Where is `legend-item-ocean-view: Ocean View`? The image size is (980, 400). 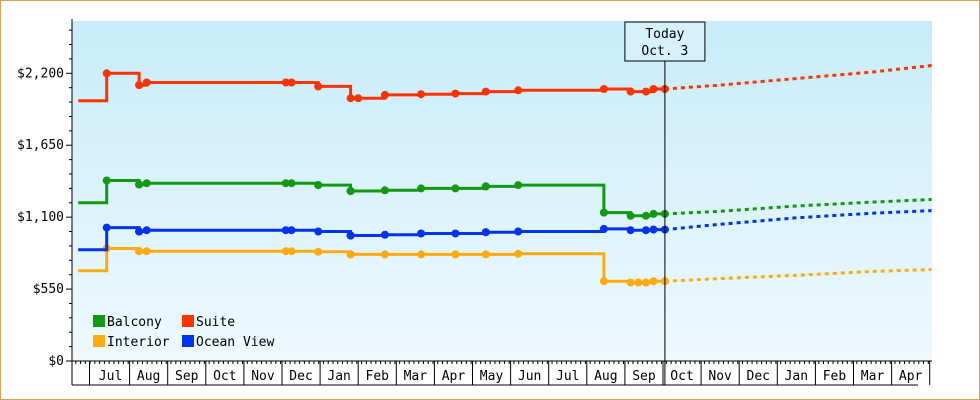
legend-item-ocean-view: Ocean View is located at coordinates (228, 342).